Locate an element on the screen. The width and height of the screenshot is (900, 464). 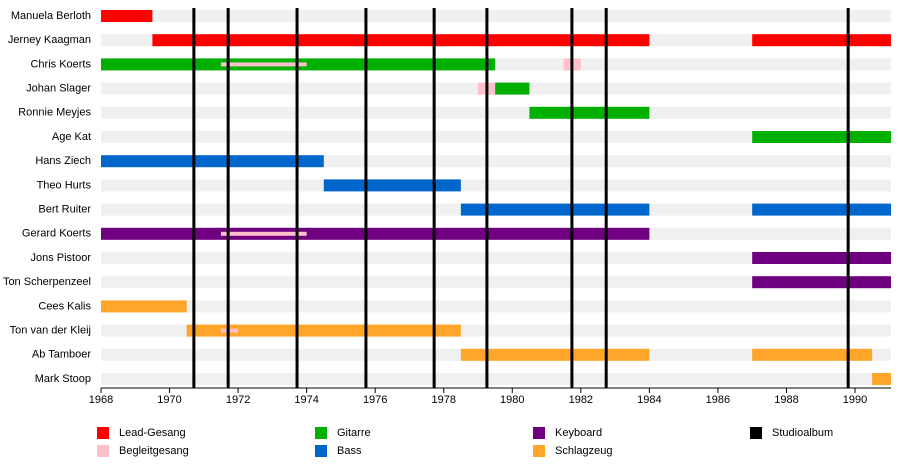
row-label: Cees Kalis is located at coordinates (64, 306).